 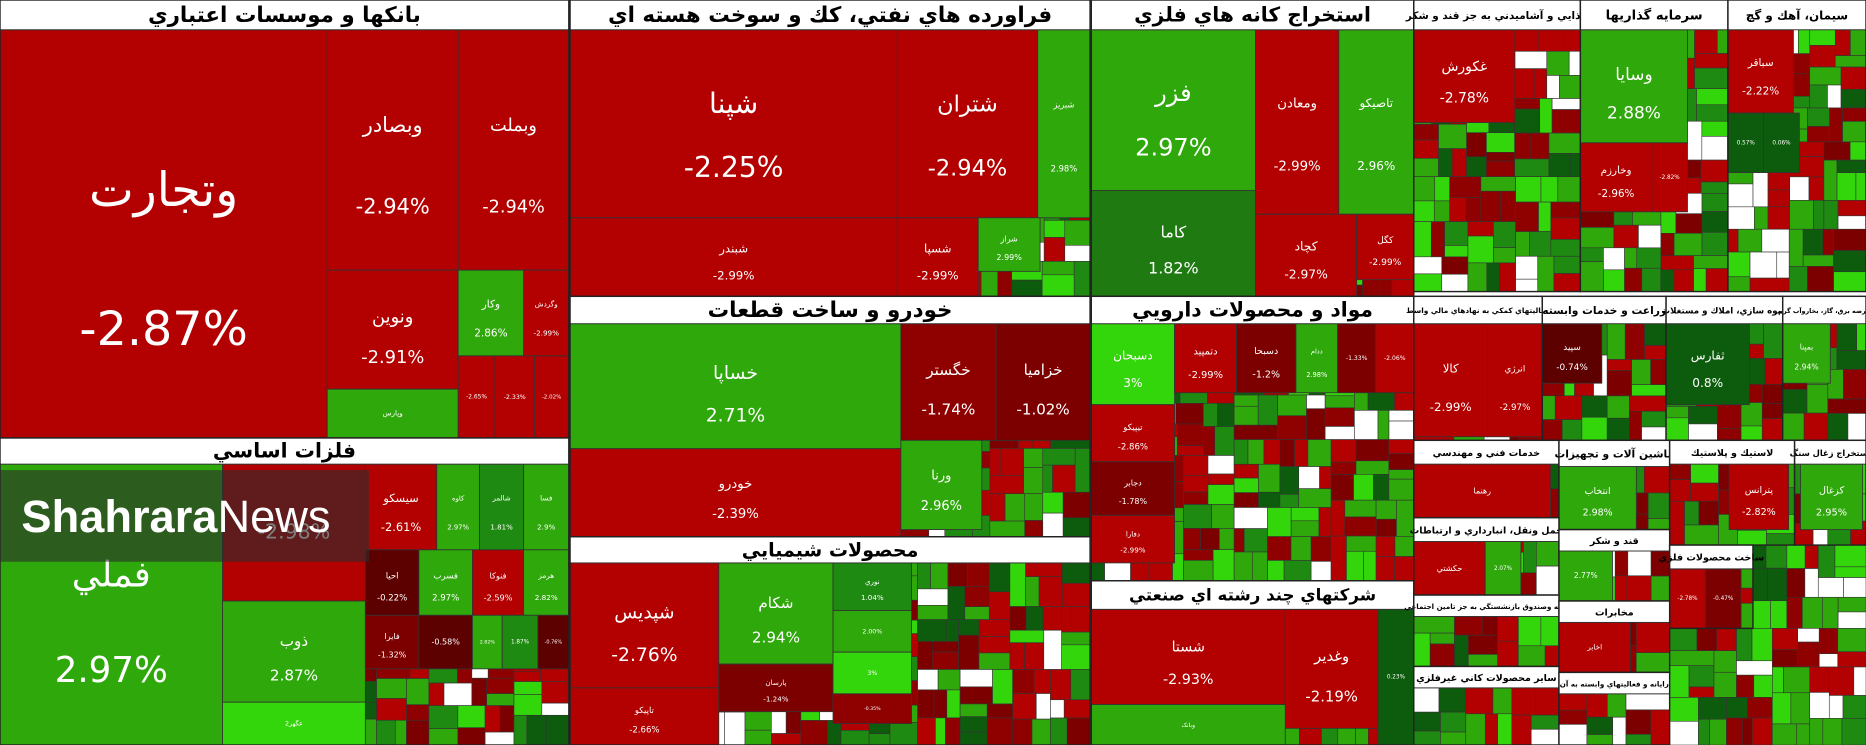 What do you see at coordinates (1797, 16) in the screenshot?
I see `sector-title: سيمان، آهك و گچ` at bounding box center [1797, 16].